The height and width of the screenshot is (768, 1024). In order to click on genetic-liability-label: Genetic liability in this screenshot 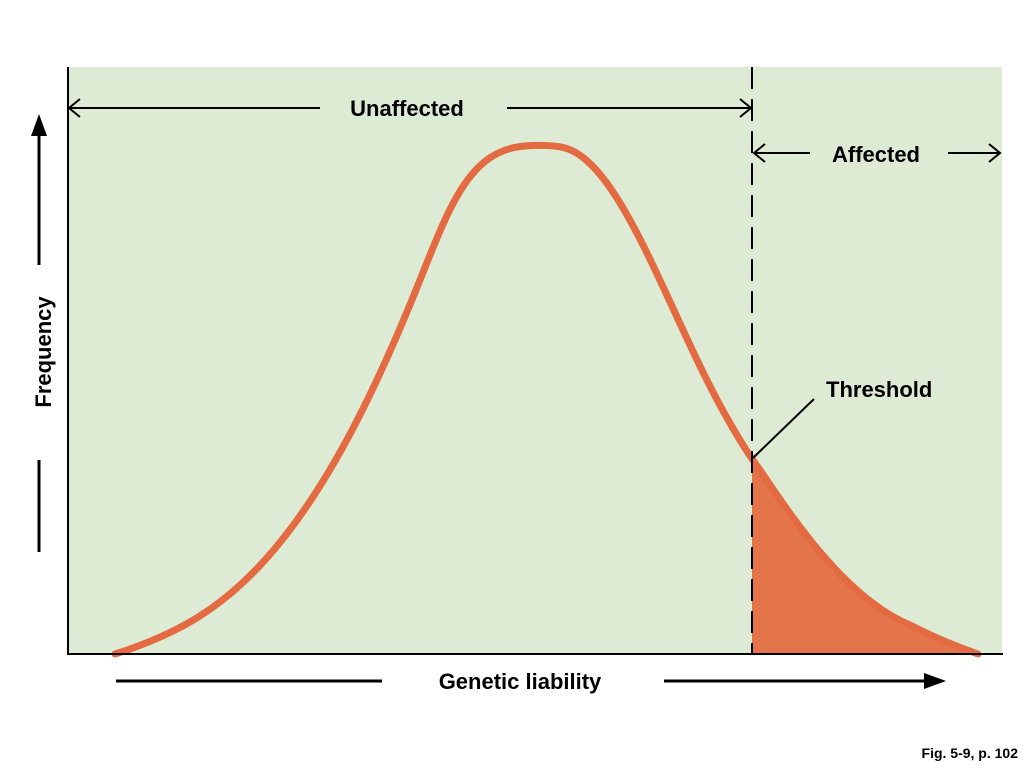, I will do `click(520, 681)`.